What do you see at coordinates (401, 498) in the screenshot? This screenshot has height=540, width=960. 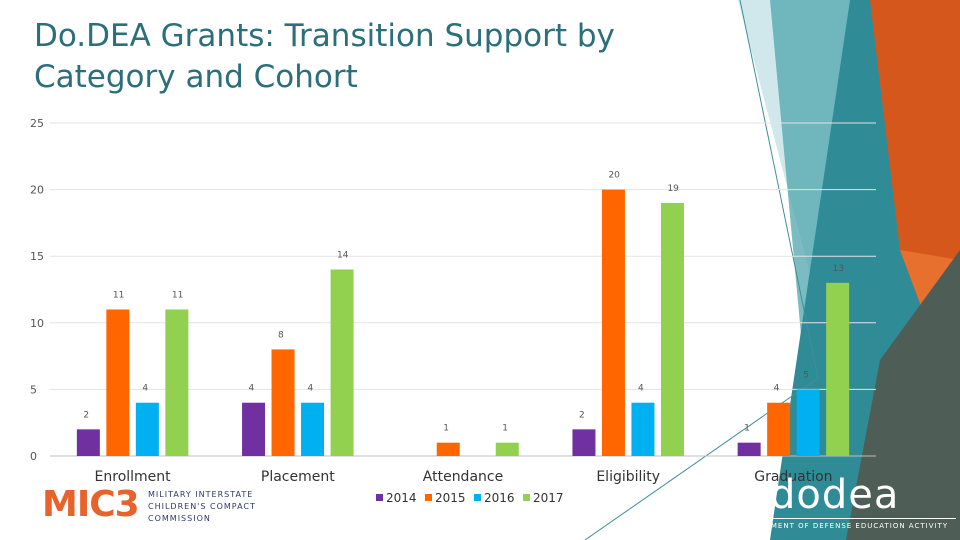 I see `legend-entry-2014: 2014` at bounding box center [401, 498].